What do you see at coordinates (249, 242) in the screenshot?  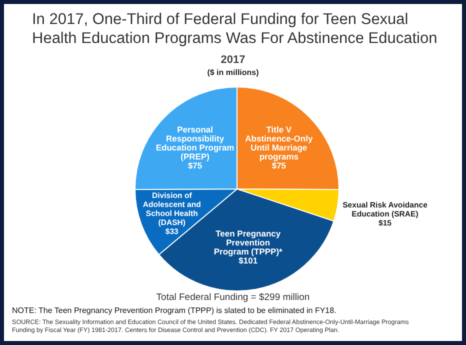 I see `slice-label: Teen Pregnancy Prevention Program (TPPP)*` at bounding box center [249, 242].